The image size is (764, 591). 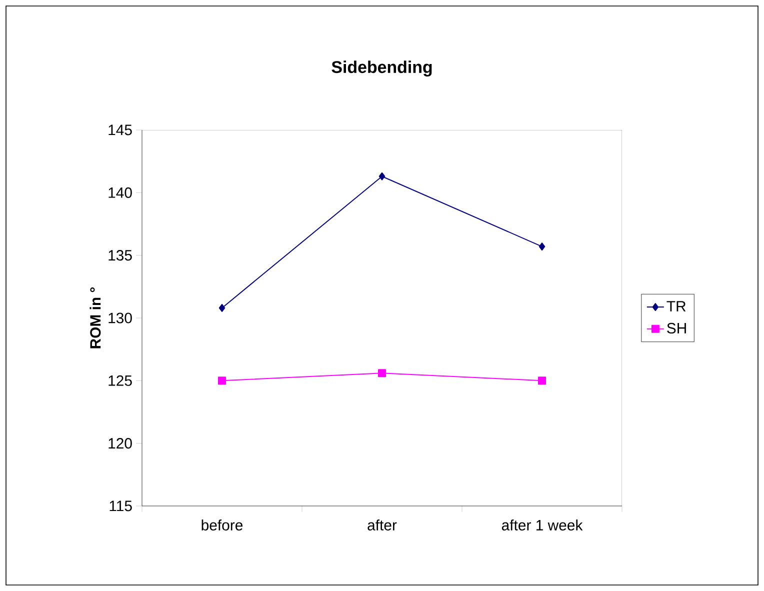 I want to click on y-tick-label: 145, so click(x=120, y=130).